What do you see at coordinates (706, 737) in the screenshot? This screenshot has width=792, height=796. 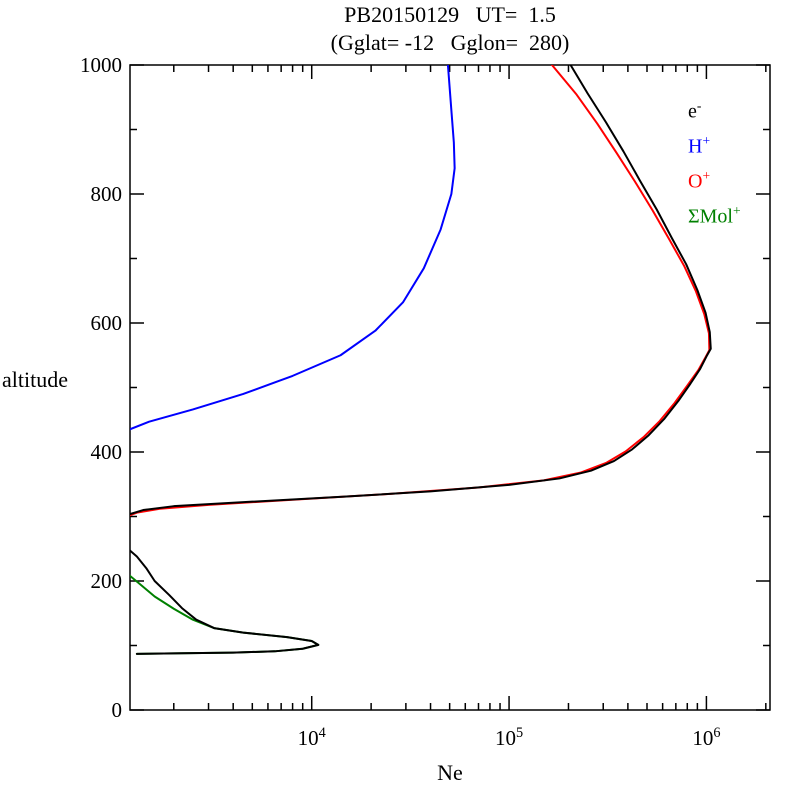 I see `x-tick-label: 10⁶` at bounding box center [706, 737].